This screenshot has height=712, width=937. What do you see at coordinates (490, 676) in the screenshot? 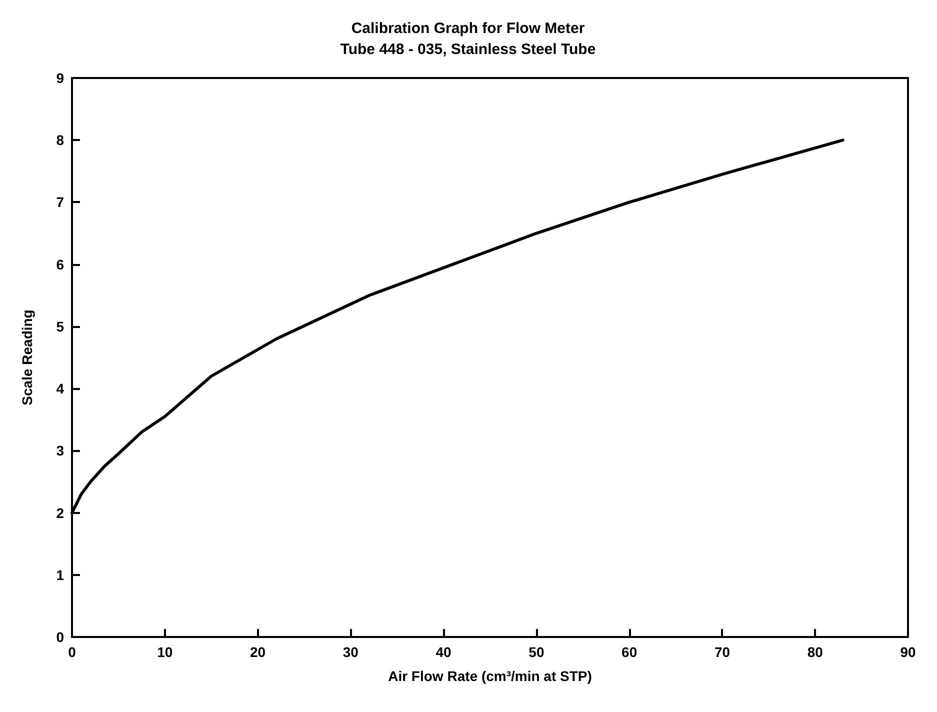
I see `x-axis-title: Air Flow Rate (cm³/min at STP)` at bounding box center [490, 676].